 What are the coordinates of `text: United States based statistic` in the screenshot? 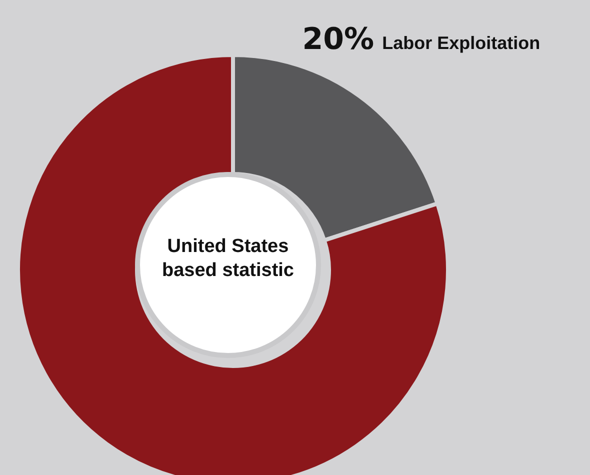 It's located at (228, 259).